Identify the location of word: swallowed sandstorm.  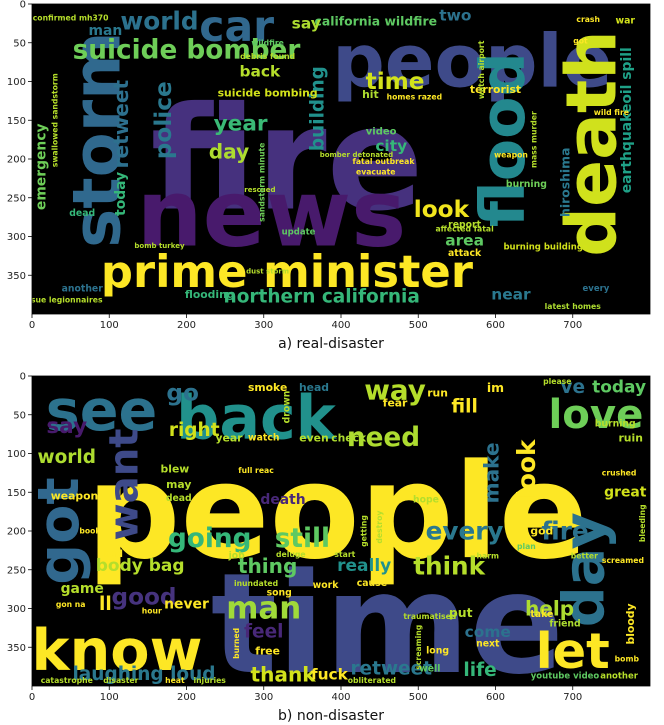
(55, 120).